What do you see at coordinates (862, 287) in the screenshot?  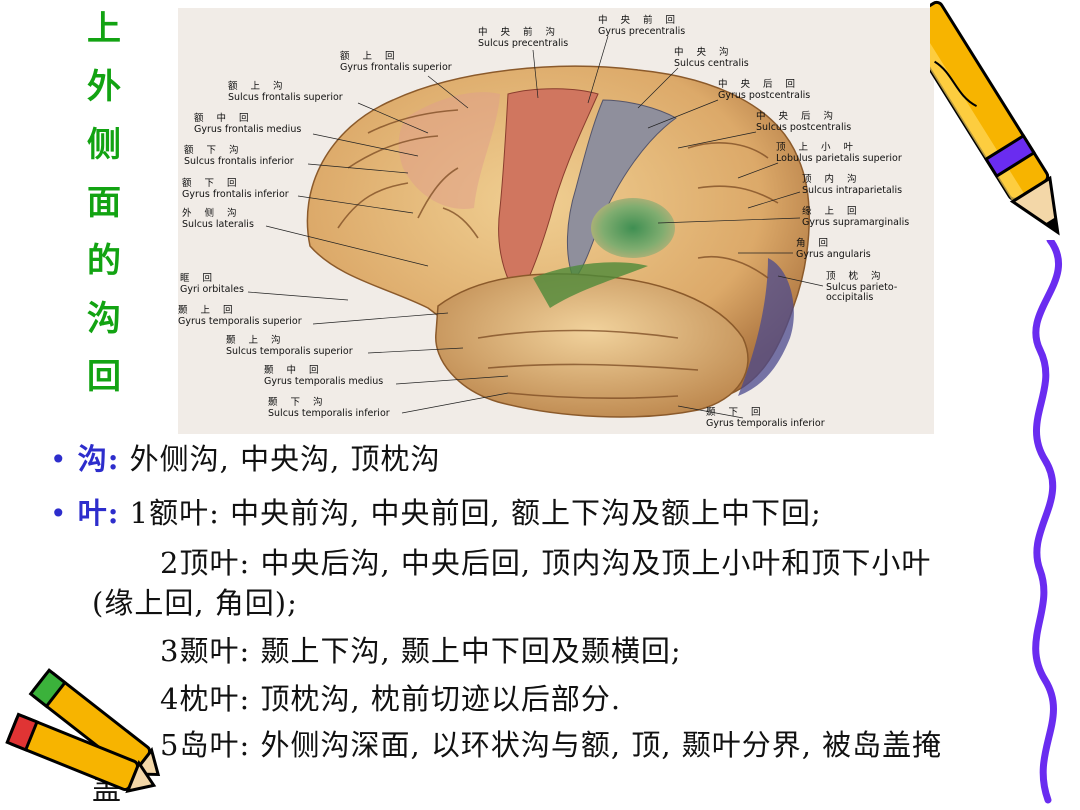 I see `label-sulcus-parieto-occipitalis: 顶 枕 沟 Sulcus parieto-occipitalis` at bounding box center [862, 287].